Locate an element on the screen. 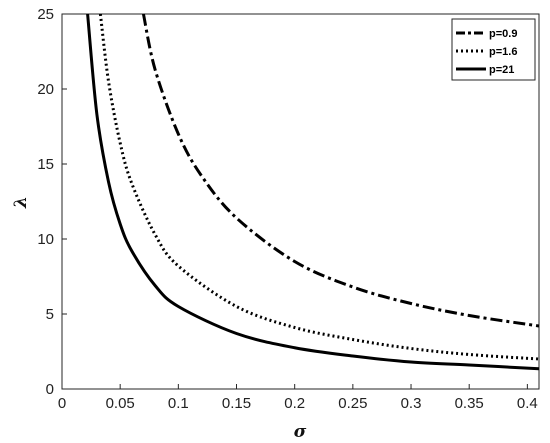 The height and width of the screenshot is (443, 550). x-tick-label: 0.3 is located at coordinates (411, 403).